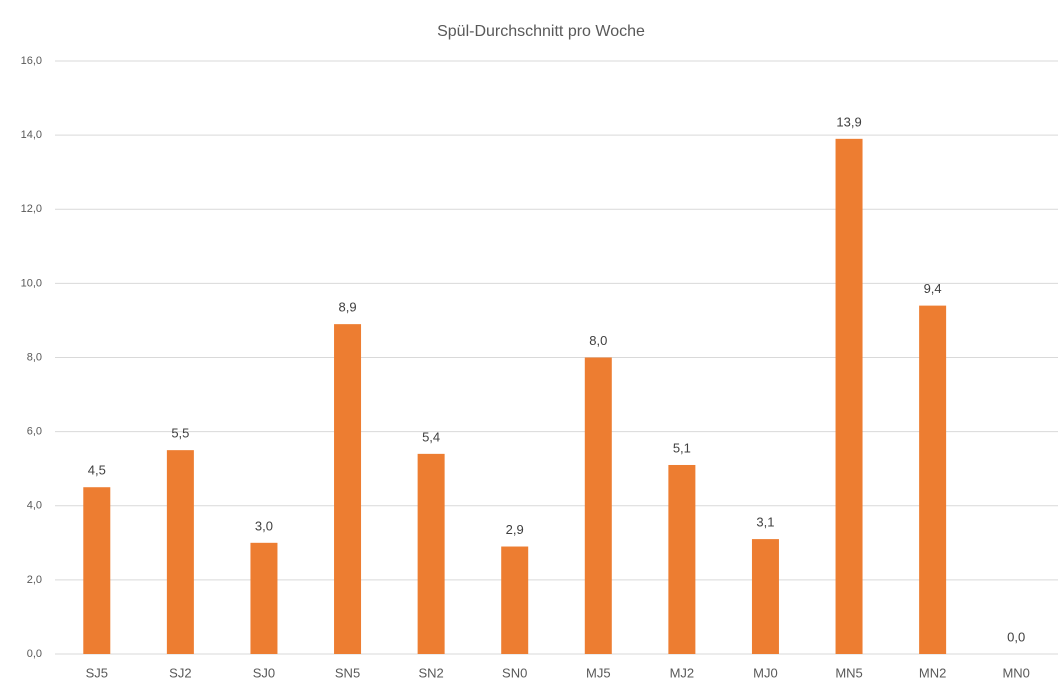 The height and width of the screenshot is (689, 1058). What do you see at coordinates (97, 672) in the screenshot?
I see `x-tick-label: SJ5` at bounding box center [97, 672].